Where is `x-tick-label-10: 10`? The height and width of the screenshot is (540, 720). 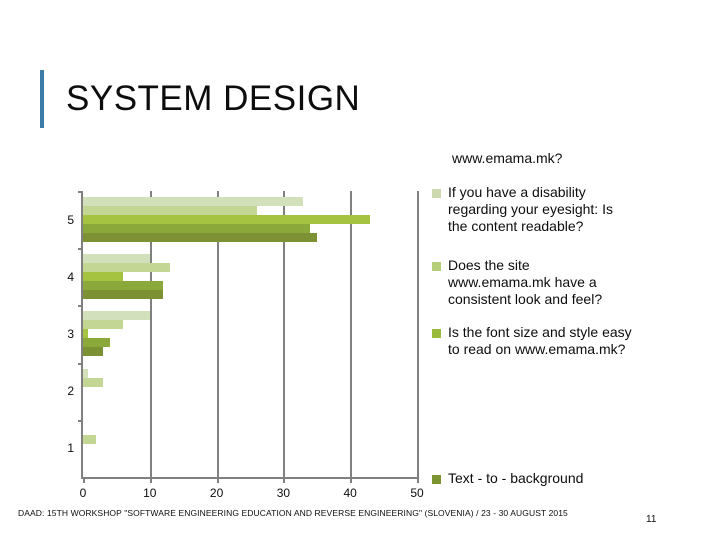
x-tick-label-10: 10 is located at coordinates (150, 493).